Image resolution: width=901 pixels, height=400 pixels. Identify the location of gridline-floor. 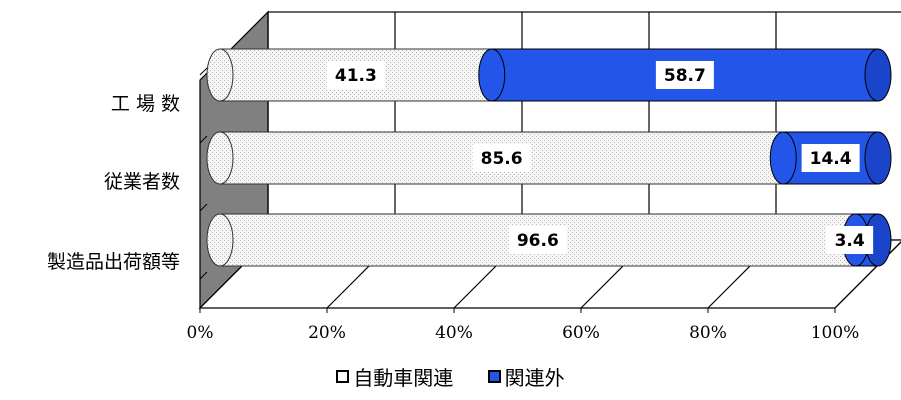
(867, 275).